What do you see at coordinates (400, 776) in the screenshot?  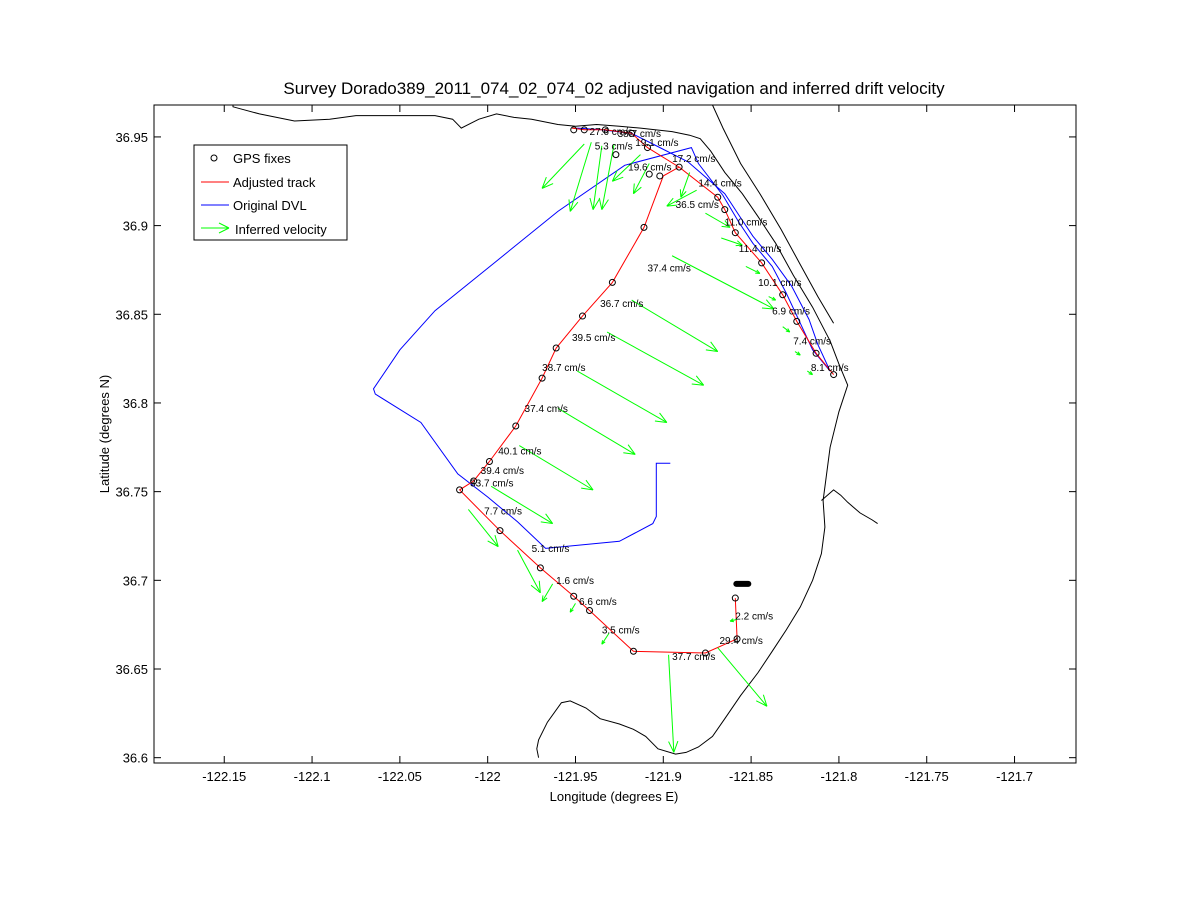 I see `x-tick-label: -122.05` at bounding box center [400, 776].